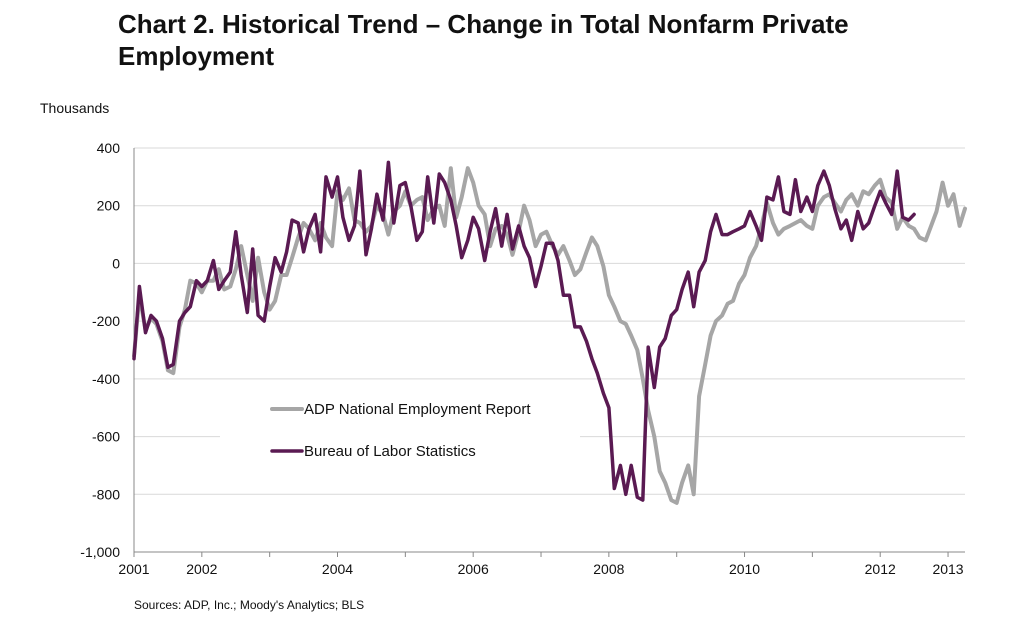 Image resolution: width=1019 pixels, height=622 pixels. I want to click on y-tick-label: 400, so click(109, 148).